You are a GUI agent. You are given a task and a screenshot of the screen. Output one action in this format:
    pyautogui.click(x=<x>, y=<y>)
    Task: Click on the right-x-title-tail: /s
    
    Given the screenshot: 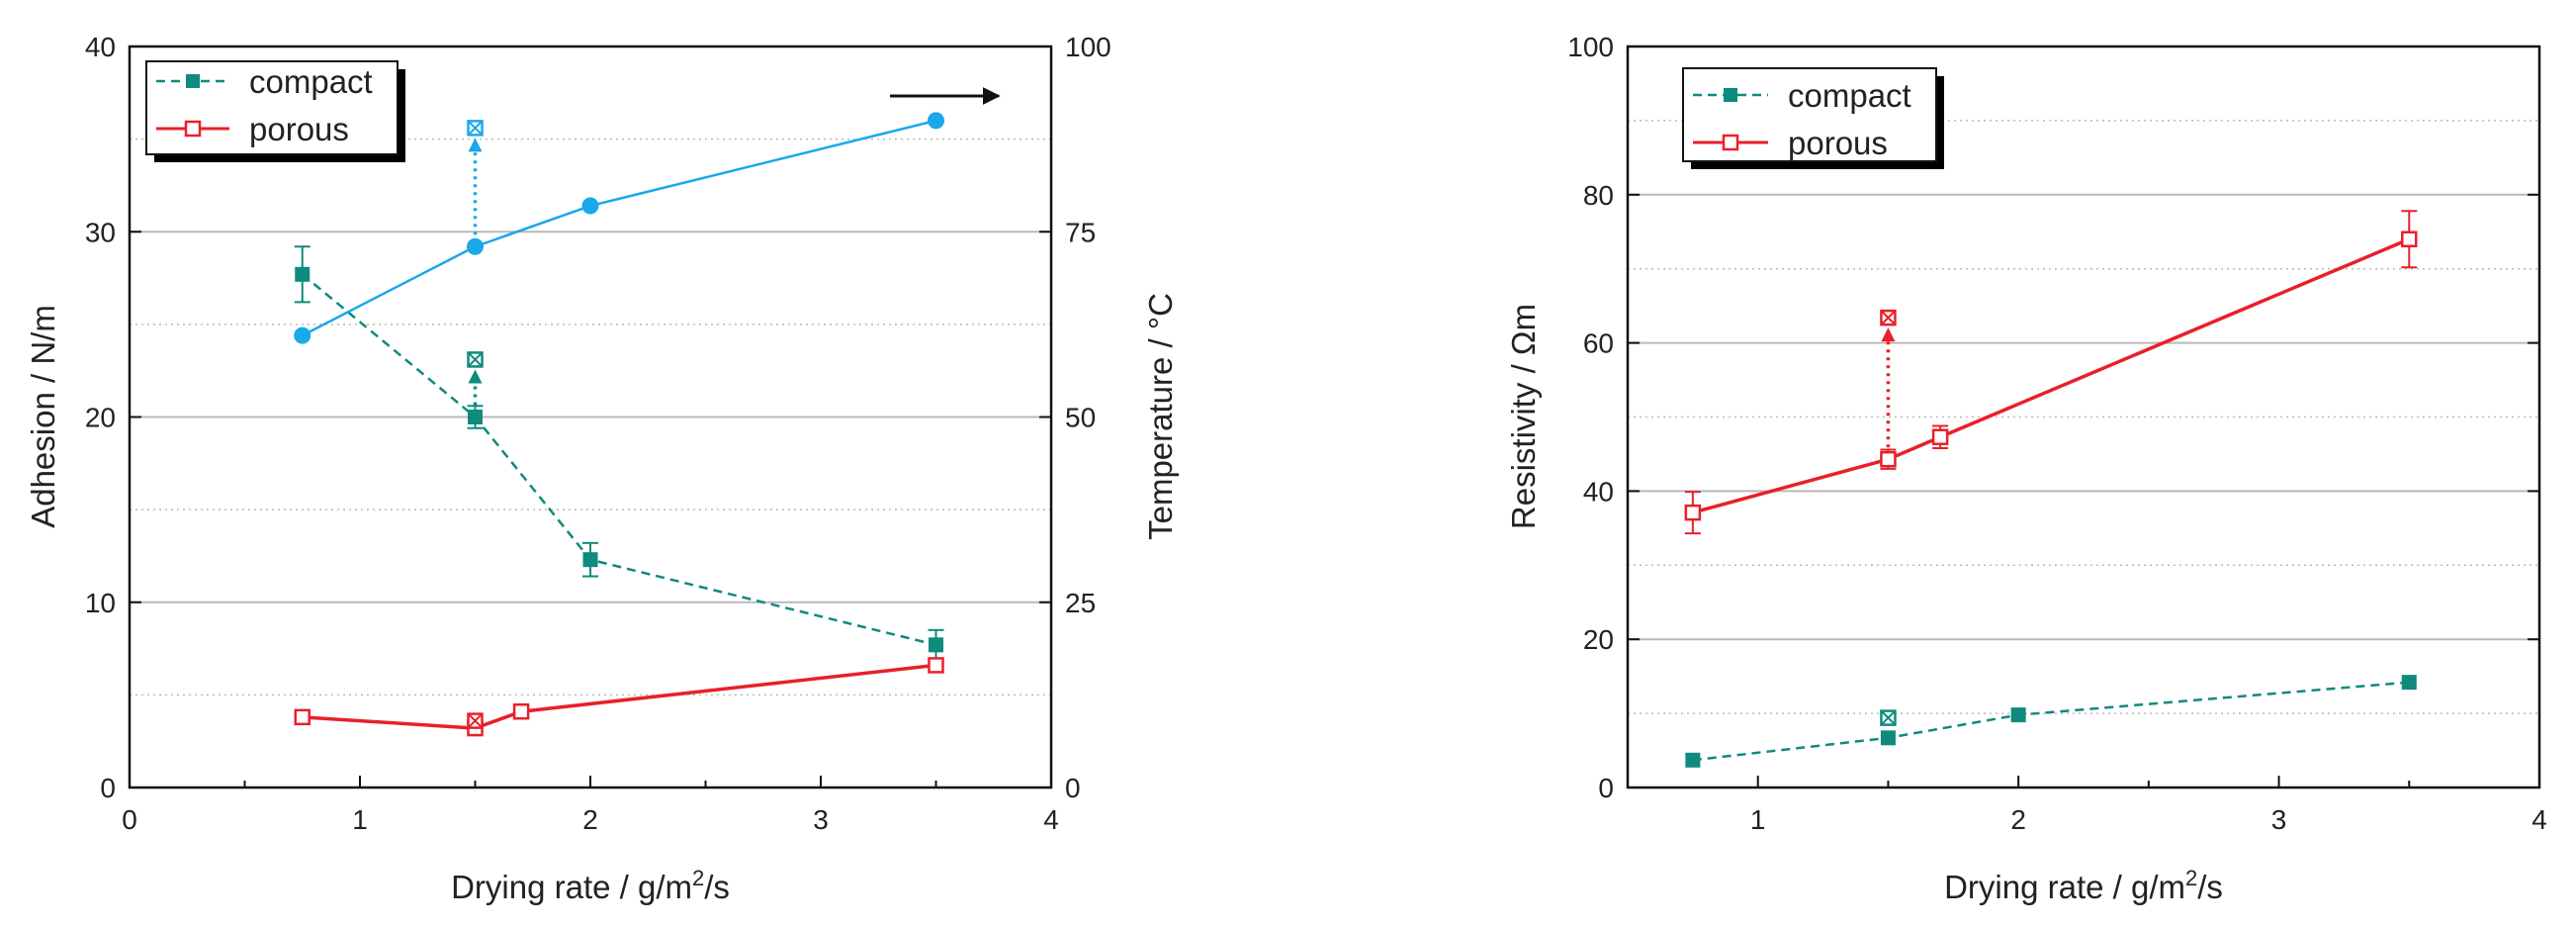 What is the action you would take?
    pyautogui.click(x=2210, y=887)
    